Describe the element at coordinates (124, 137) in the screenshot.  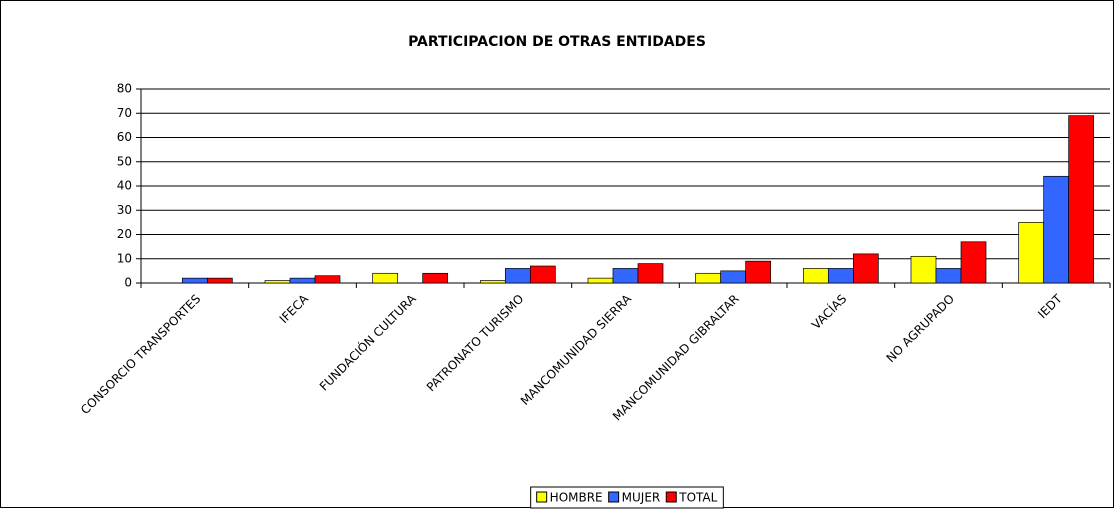
I see `y-tick-label: 60` at that location.